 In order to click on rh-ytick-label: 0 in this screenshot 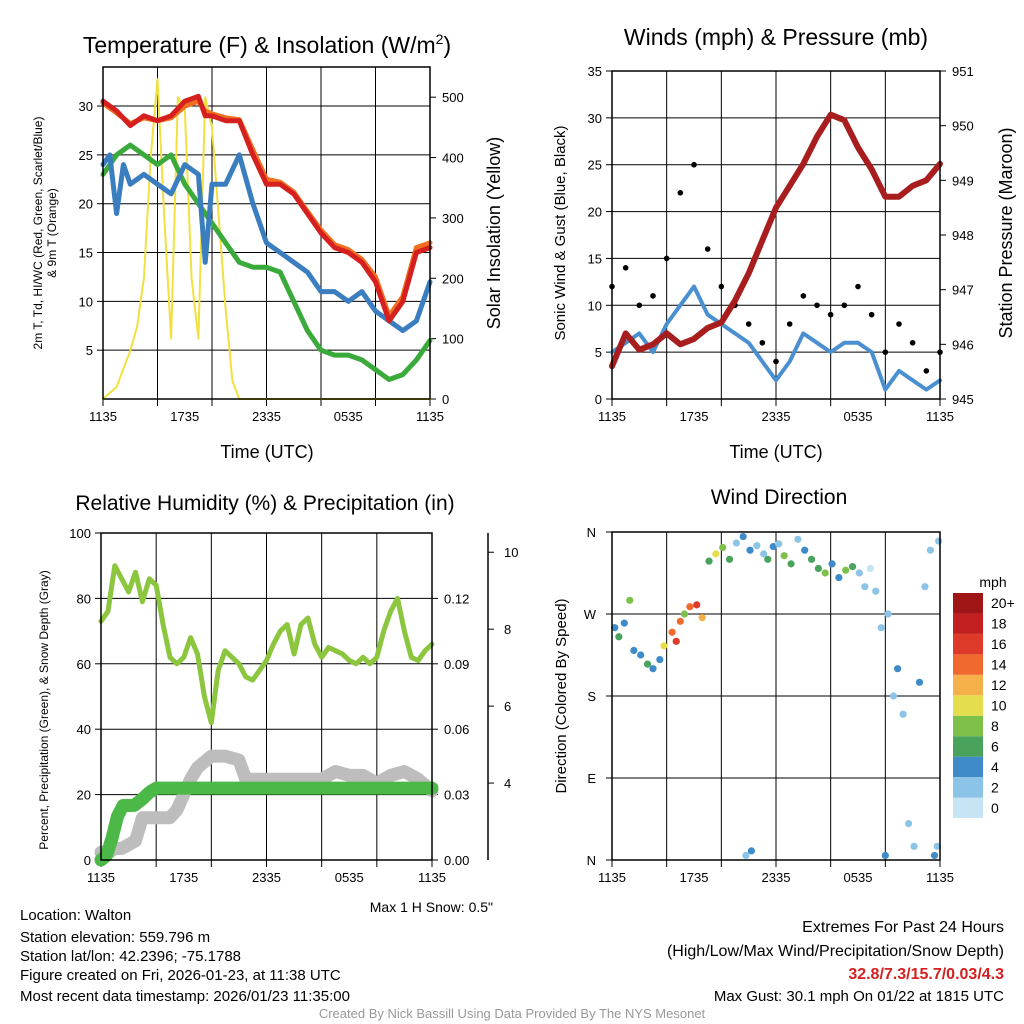, I will do `click(87, 860)`.